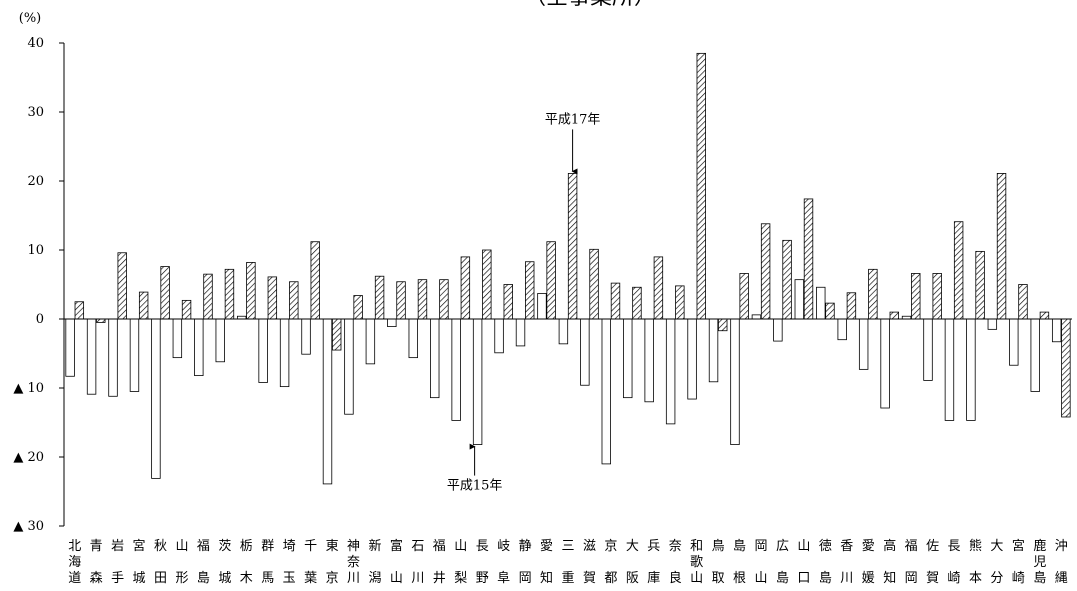  Describe the element at coordinates (117, 578) in the screenshot. I see `category-label-char: 手` at that location.